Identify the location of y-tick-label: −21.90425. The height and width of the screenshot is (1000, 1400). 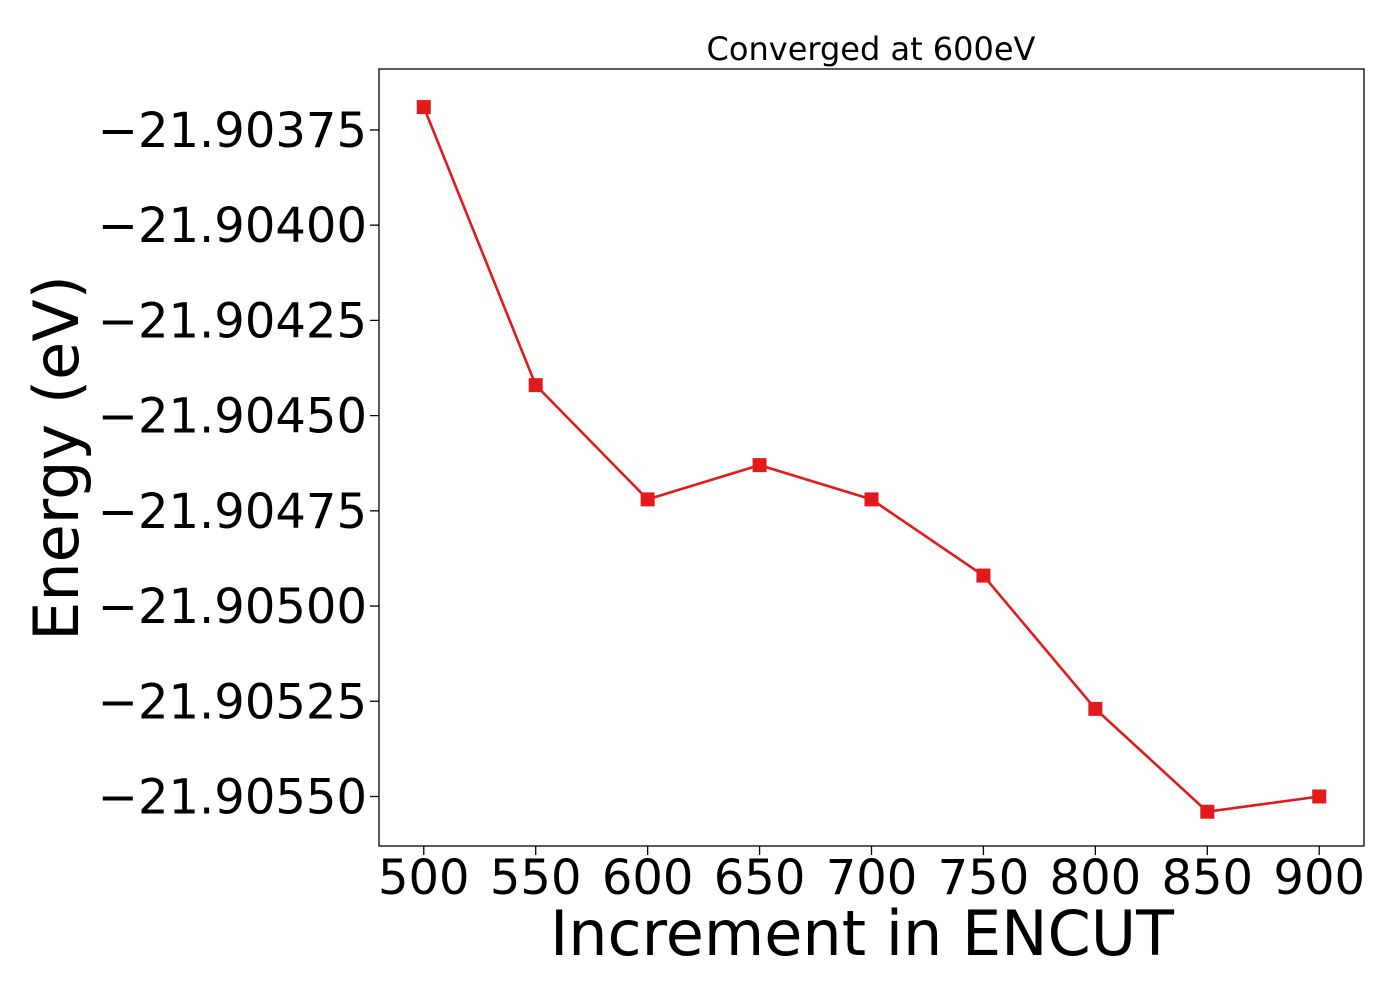
(232, 321).